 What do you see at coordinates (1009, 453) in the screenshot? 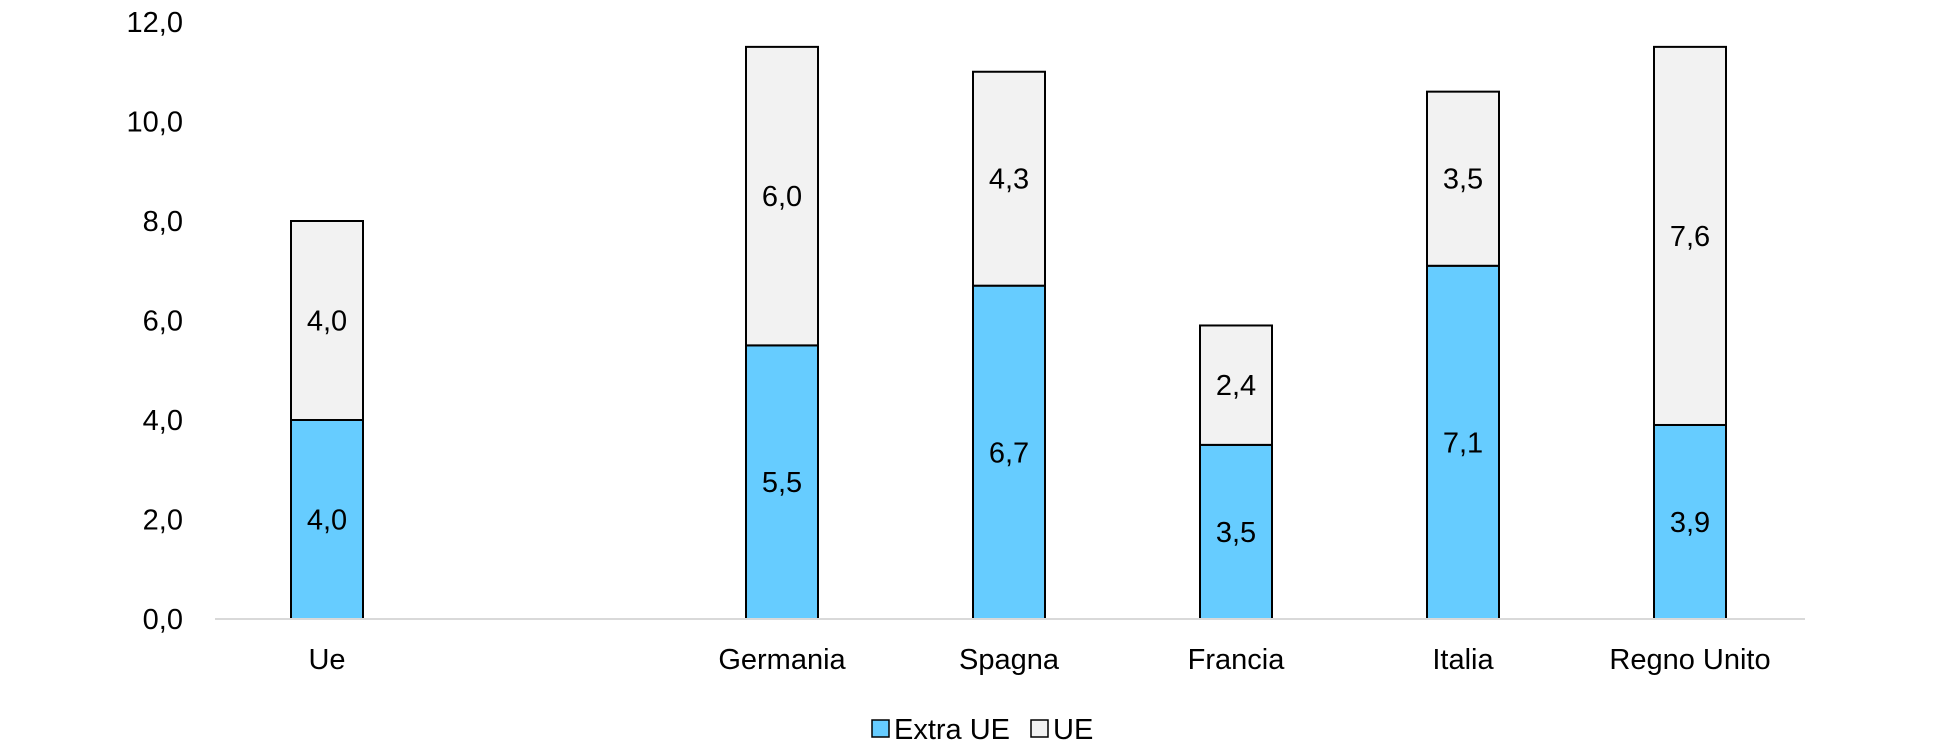
I see `data-label: 6,7` at bounding box center [1009, 453].